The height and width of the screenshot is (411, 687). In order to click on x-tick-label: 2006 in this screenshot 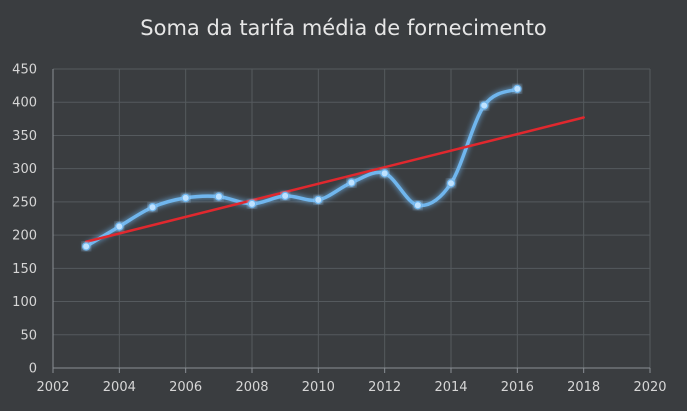, I will do `click(185, 387)`.